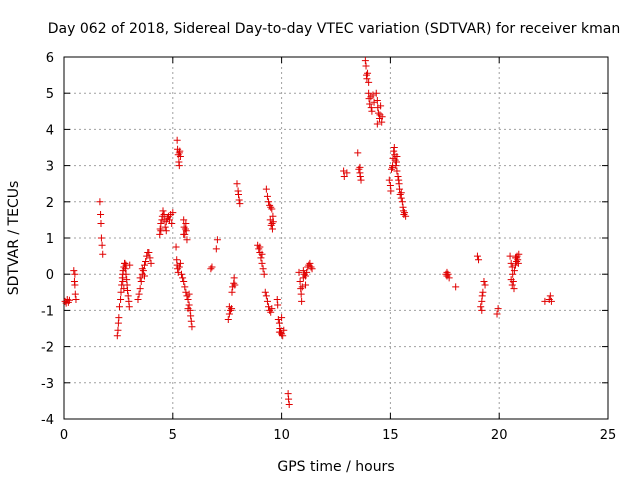  I want to click on y-tick-label: -2, so click(47, 348).